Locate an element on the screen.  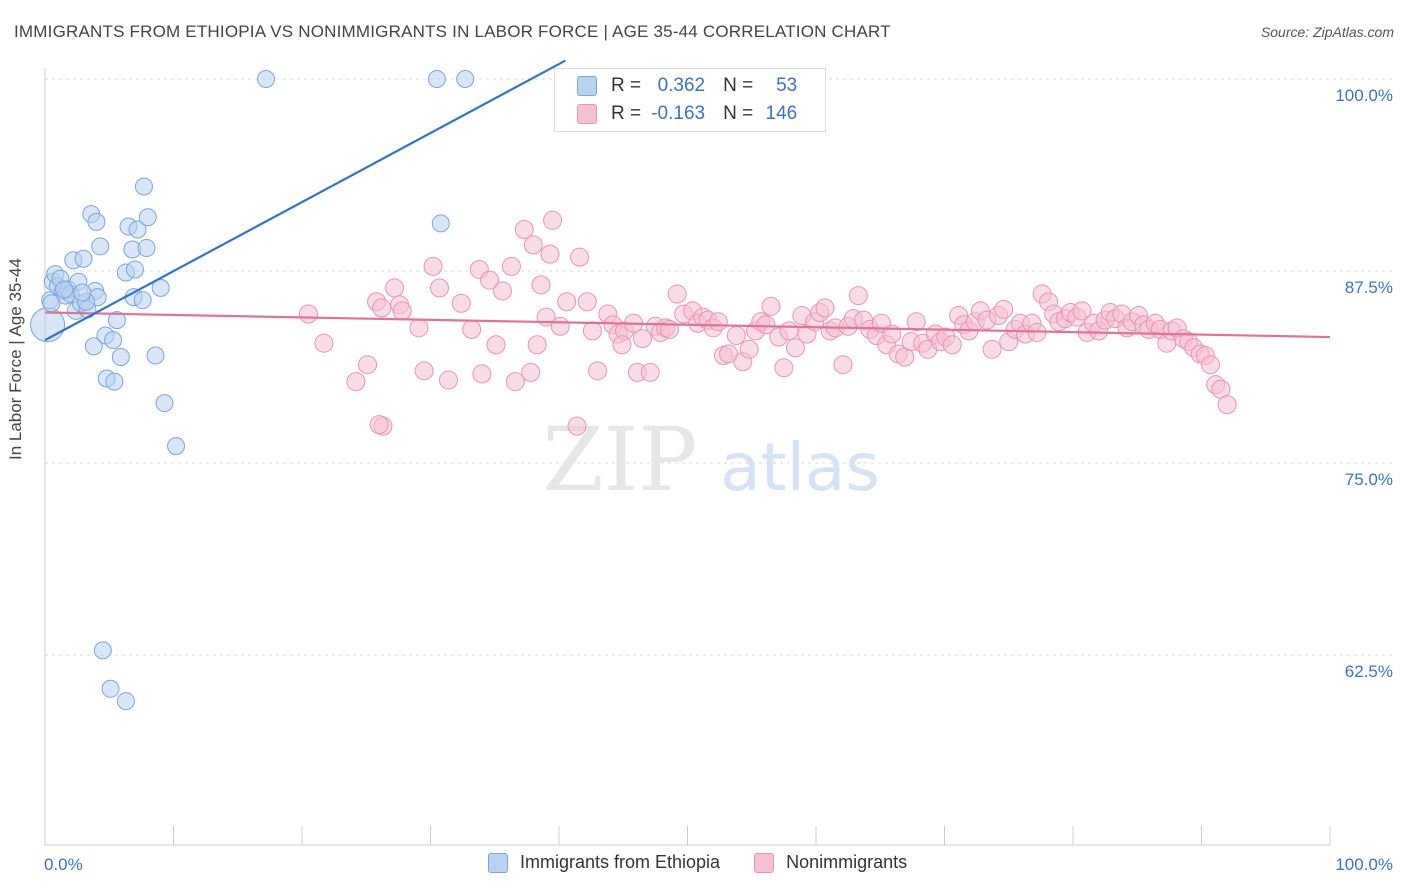
r-label: R = is located at coordinates (626, 85).